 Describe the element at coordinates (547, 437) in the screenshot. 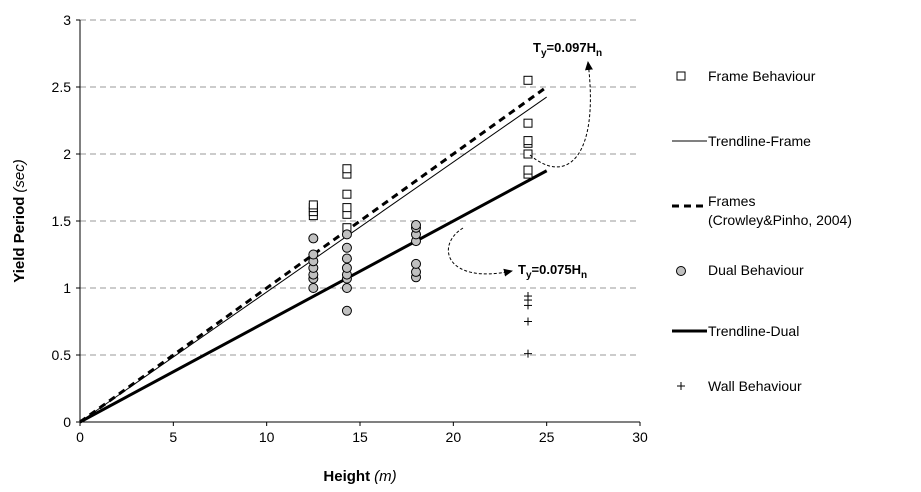

I see `x-tick-label: 25` at that location.